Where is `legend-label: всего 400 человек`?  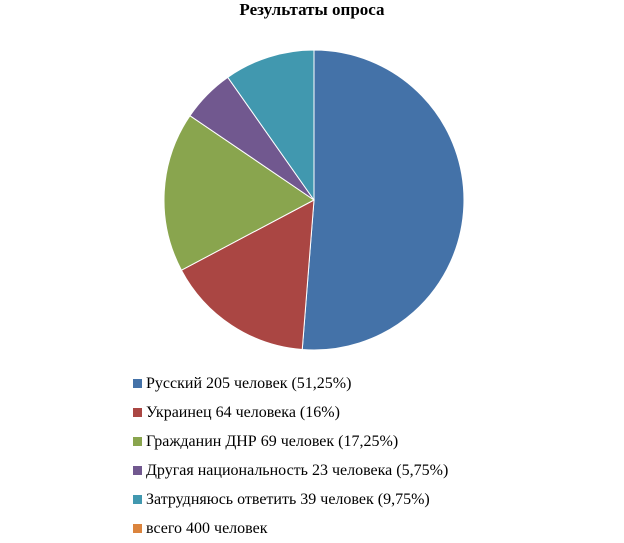
legend-label: всего 400 человек is located at coordinates (207, 528).